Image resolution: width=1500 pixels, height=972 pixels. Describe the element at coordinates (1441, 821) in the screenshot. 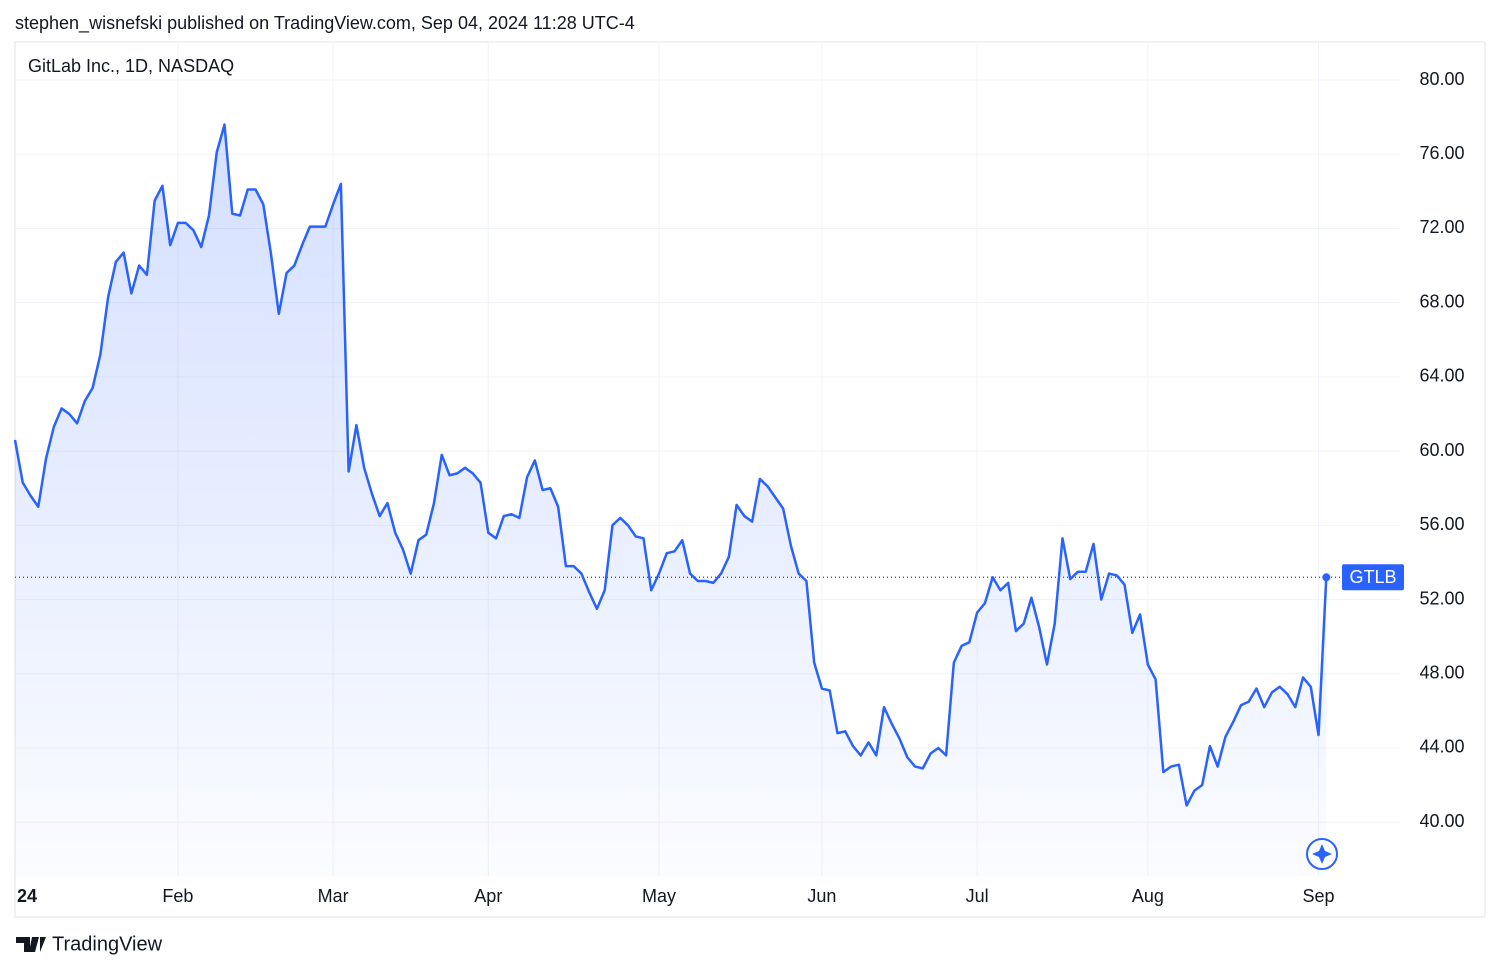

I see `y-tick-label: 40.00` at that location.